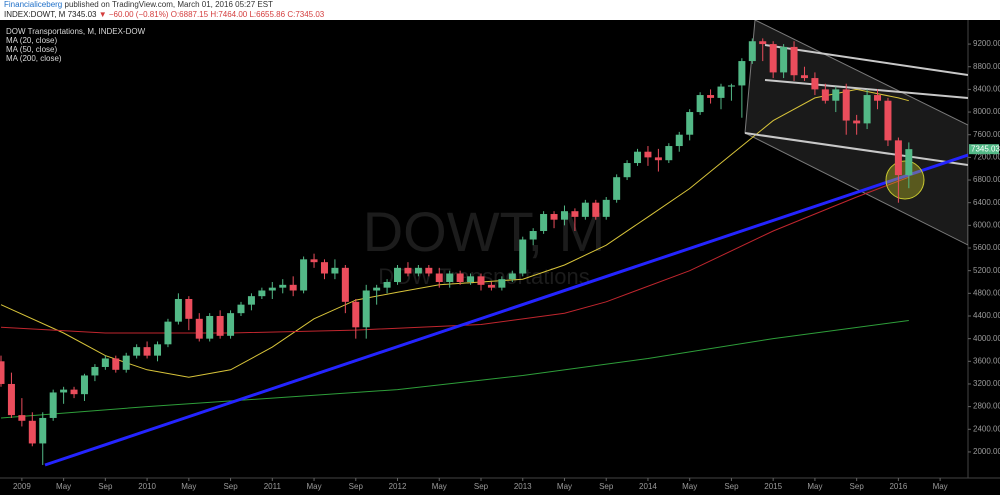 The image size is (1000, 495). Describe the element at coordinates (856, 149) in the screenshot. I see `support-line` at that location.